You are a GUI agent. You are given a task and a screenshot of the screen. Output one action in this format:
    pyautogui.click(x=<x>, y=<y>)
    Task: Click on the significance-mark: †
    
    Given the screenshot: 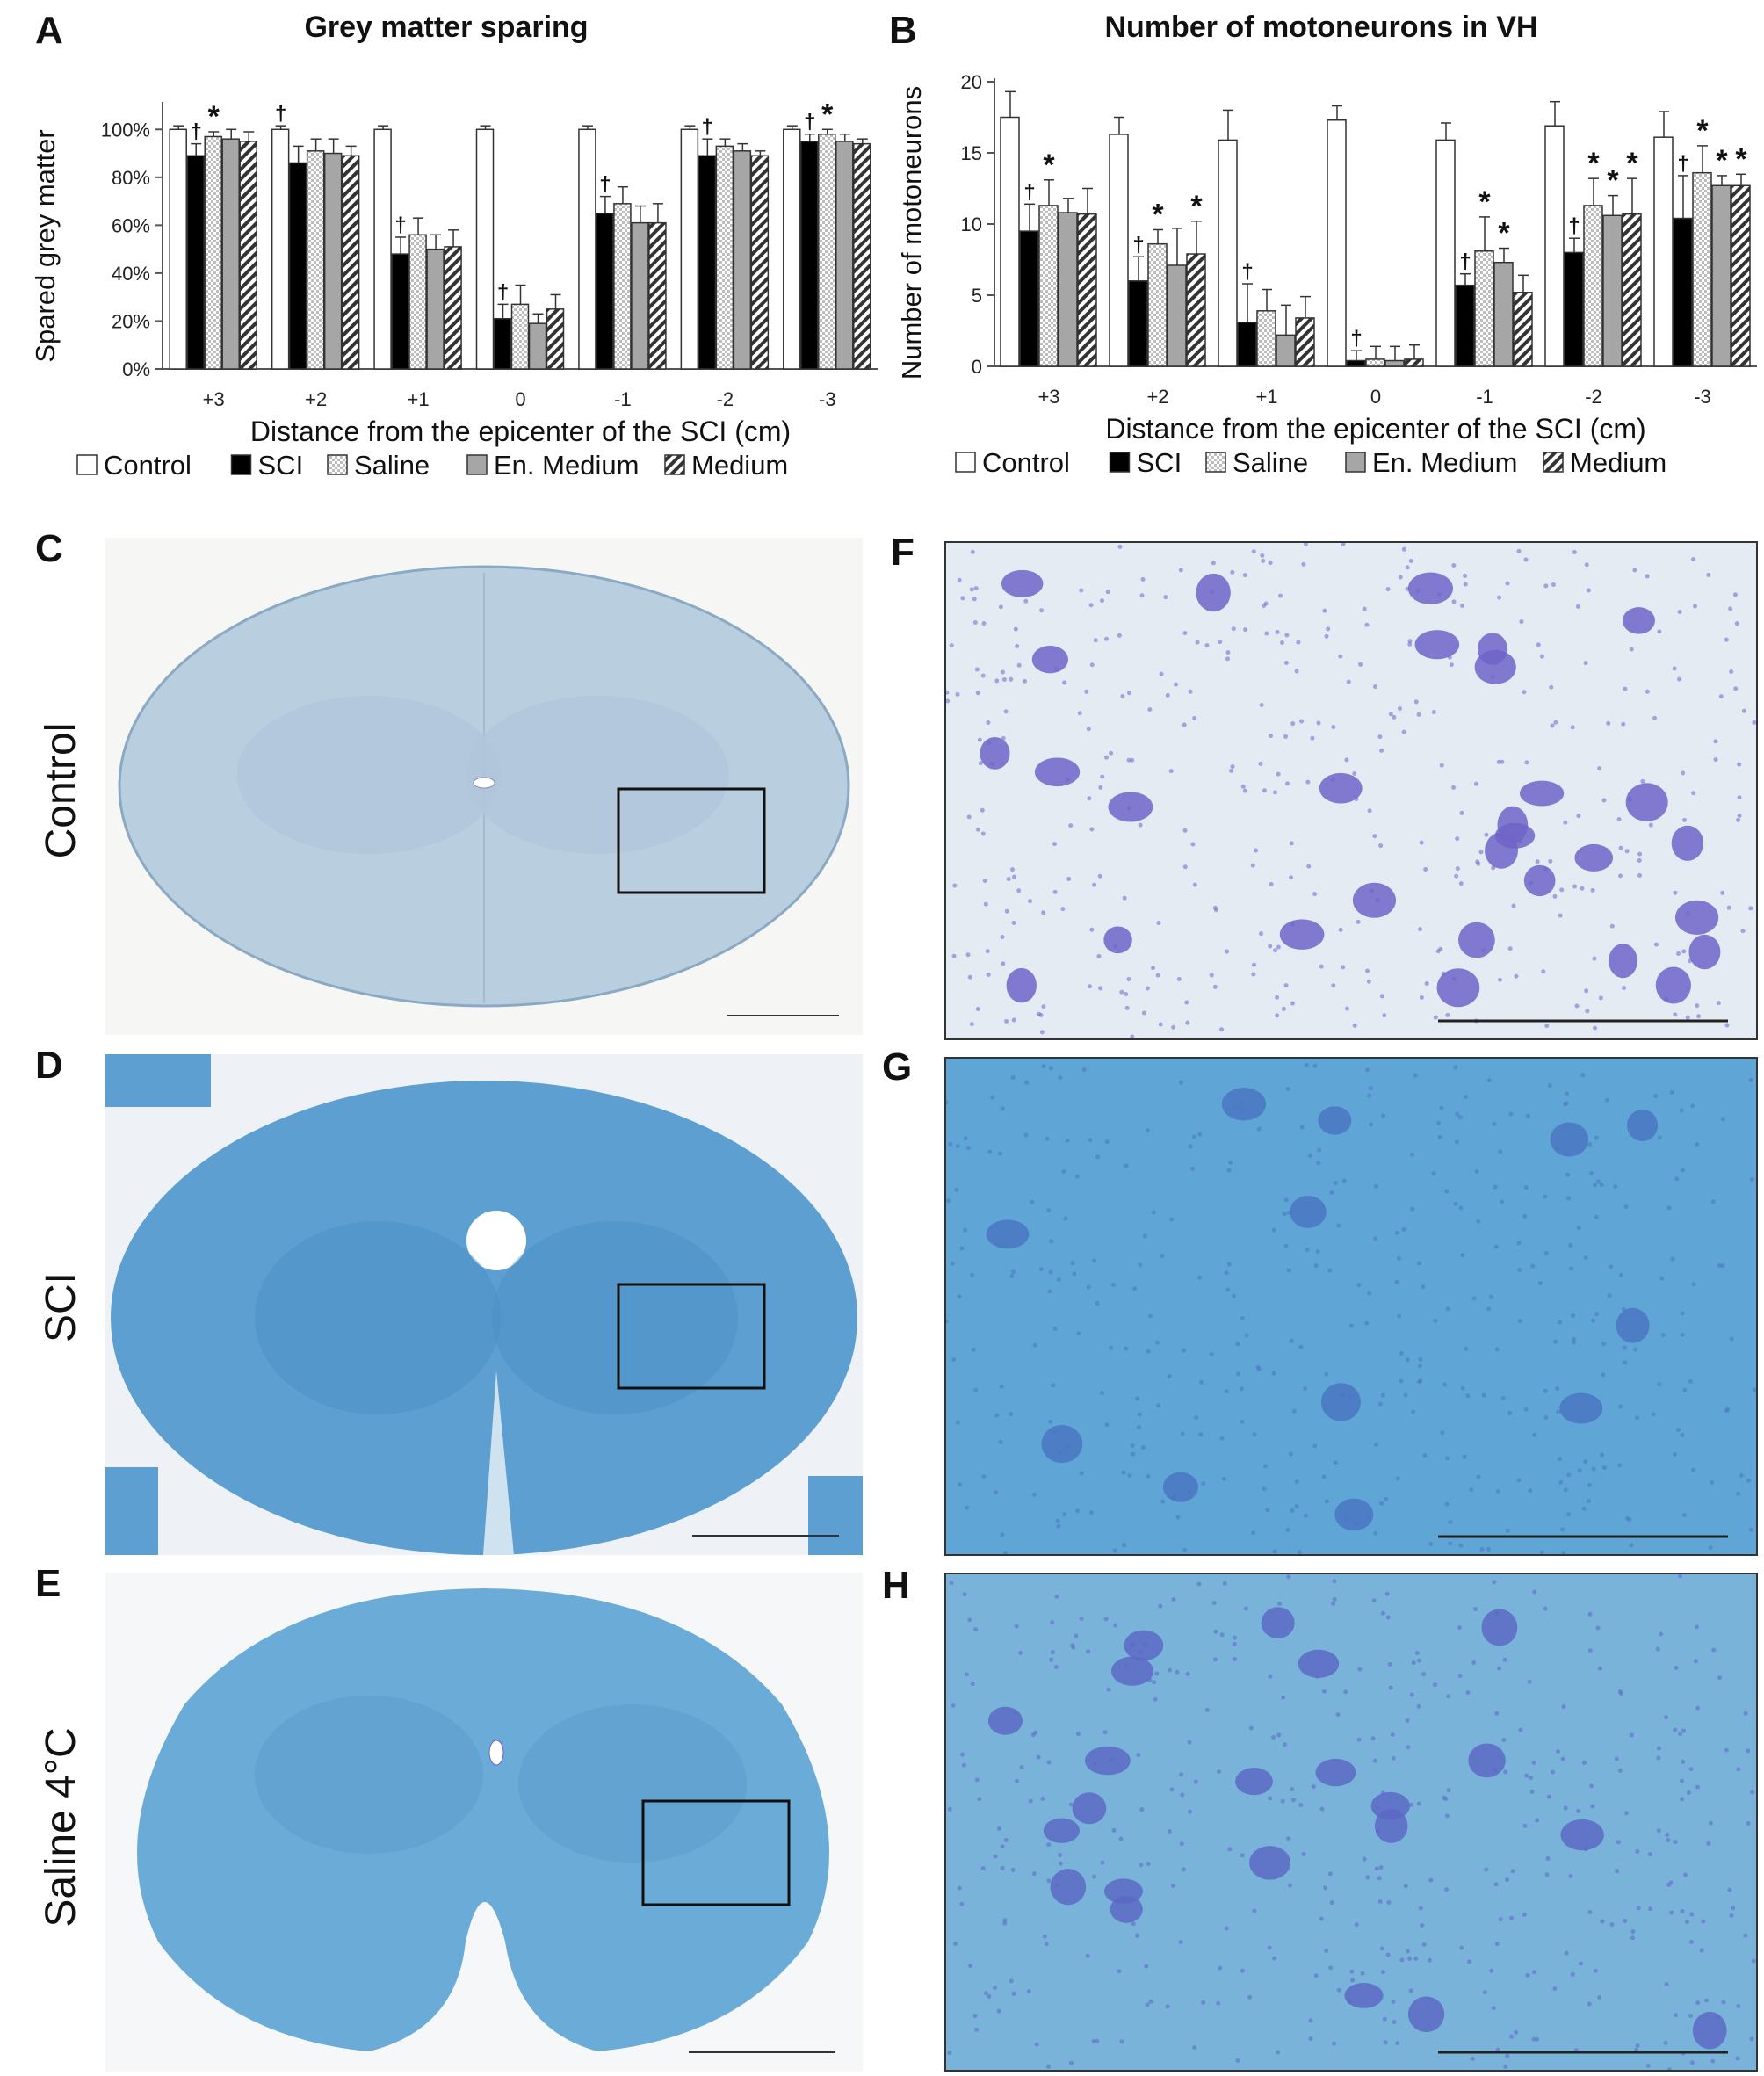 What is the action you would take?
    pyautogui.click(x=1029, y=192)
    